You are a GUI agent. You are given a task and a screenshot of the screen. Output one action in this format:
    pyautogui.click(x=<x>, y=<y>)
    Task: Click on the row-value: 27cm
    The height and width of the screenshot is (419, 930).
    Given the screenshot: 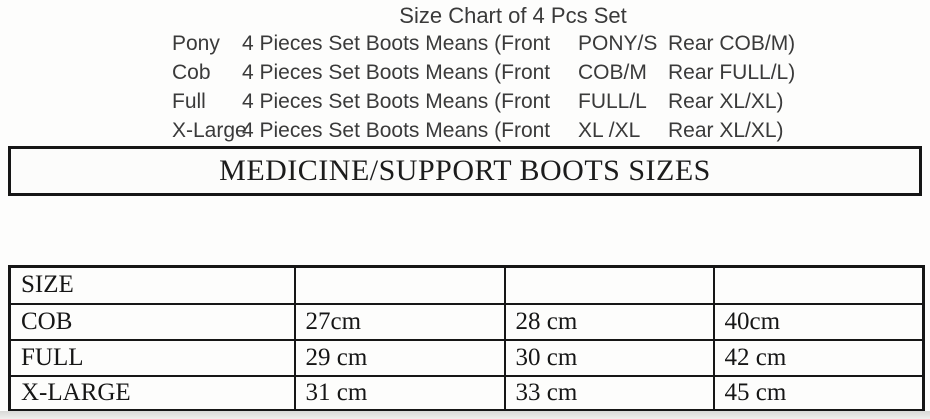 What is the action you would take?
    pyautogui.click(x=399, y=321)
    